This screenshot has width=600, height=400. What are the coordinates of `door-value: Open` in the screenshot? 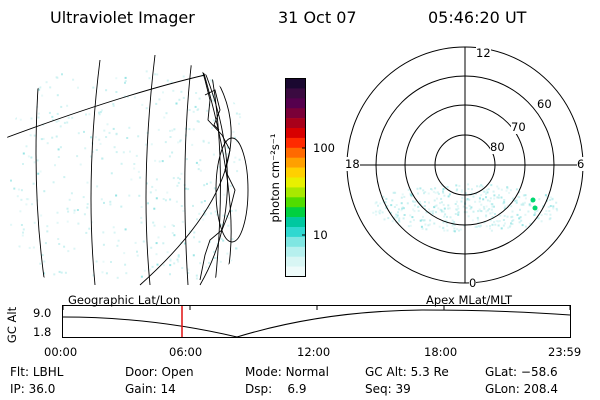 It's located at (177, 372).